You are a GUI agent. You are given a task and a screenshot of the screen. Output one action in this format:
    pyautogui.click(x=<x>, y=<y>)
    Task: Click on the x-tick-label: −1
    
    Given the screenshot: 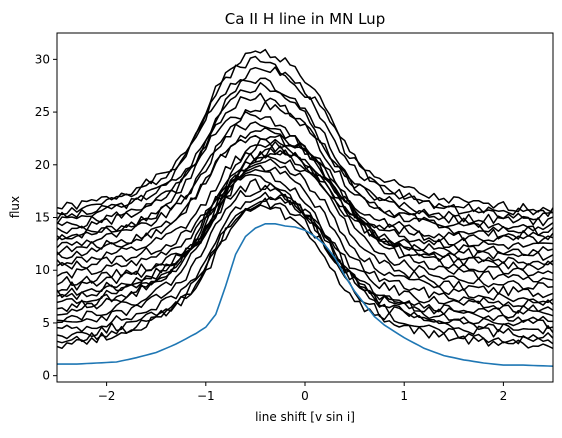 What is the action you would take?
    pyautogui.click(x=206, y=396)
    